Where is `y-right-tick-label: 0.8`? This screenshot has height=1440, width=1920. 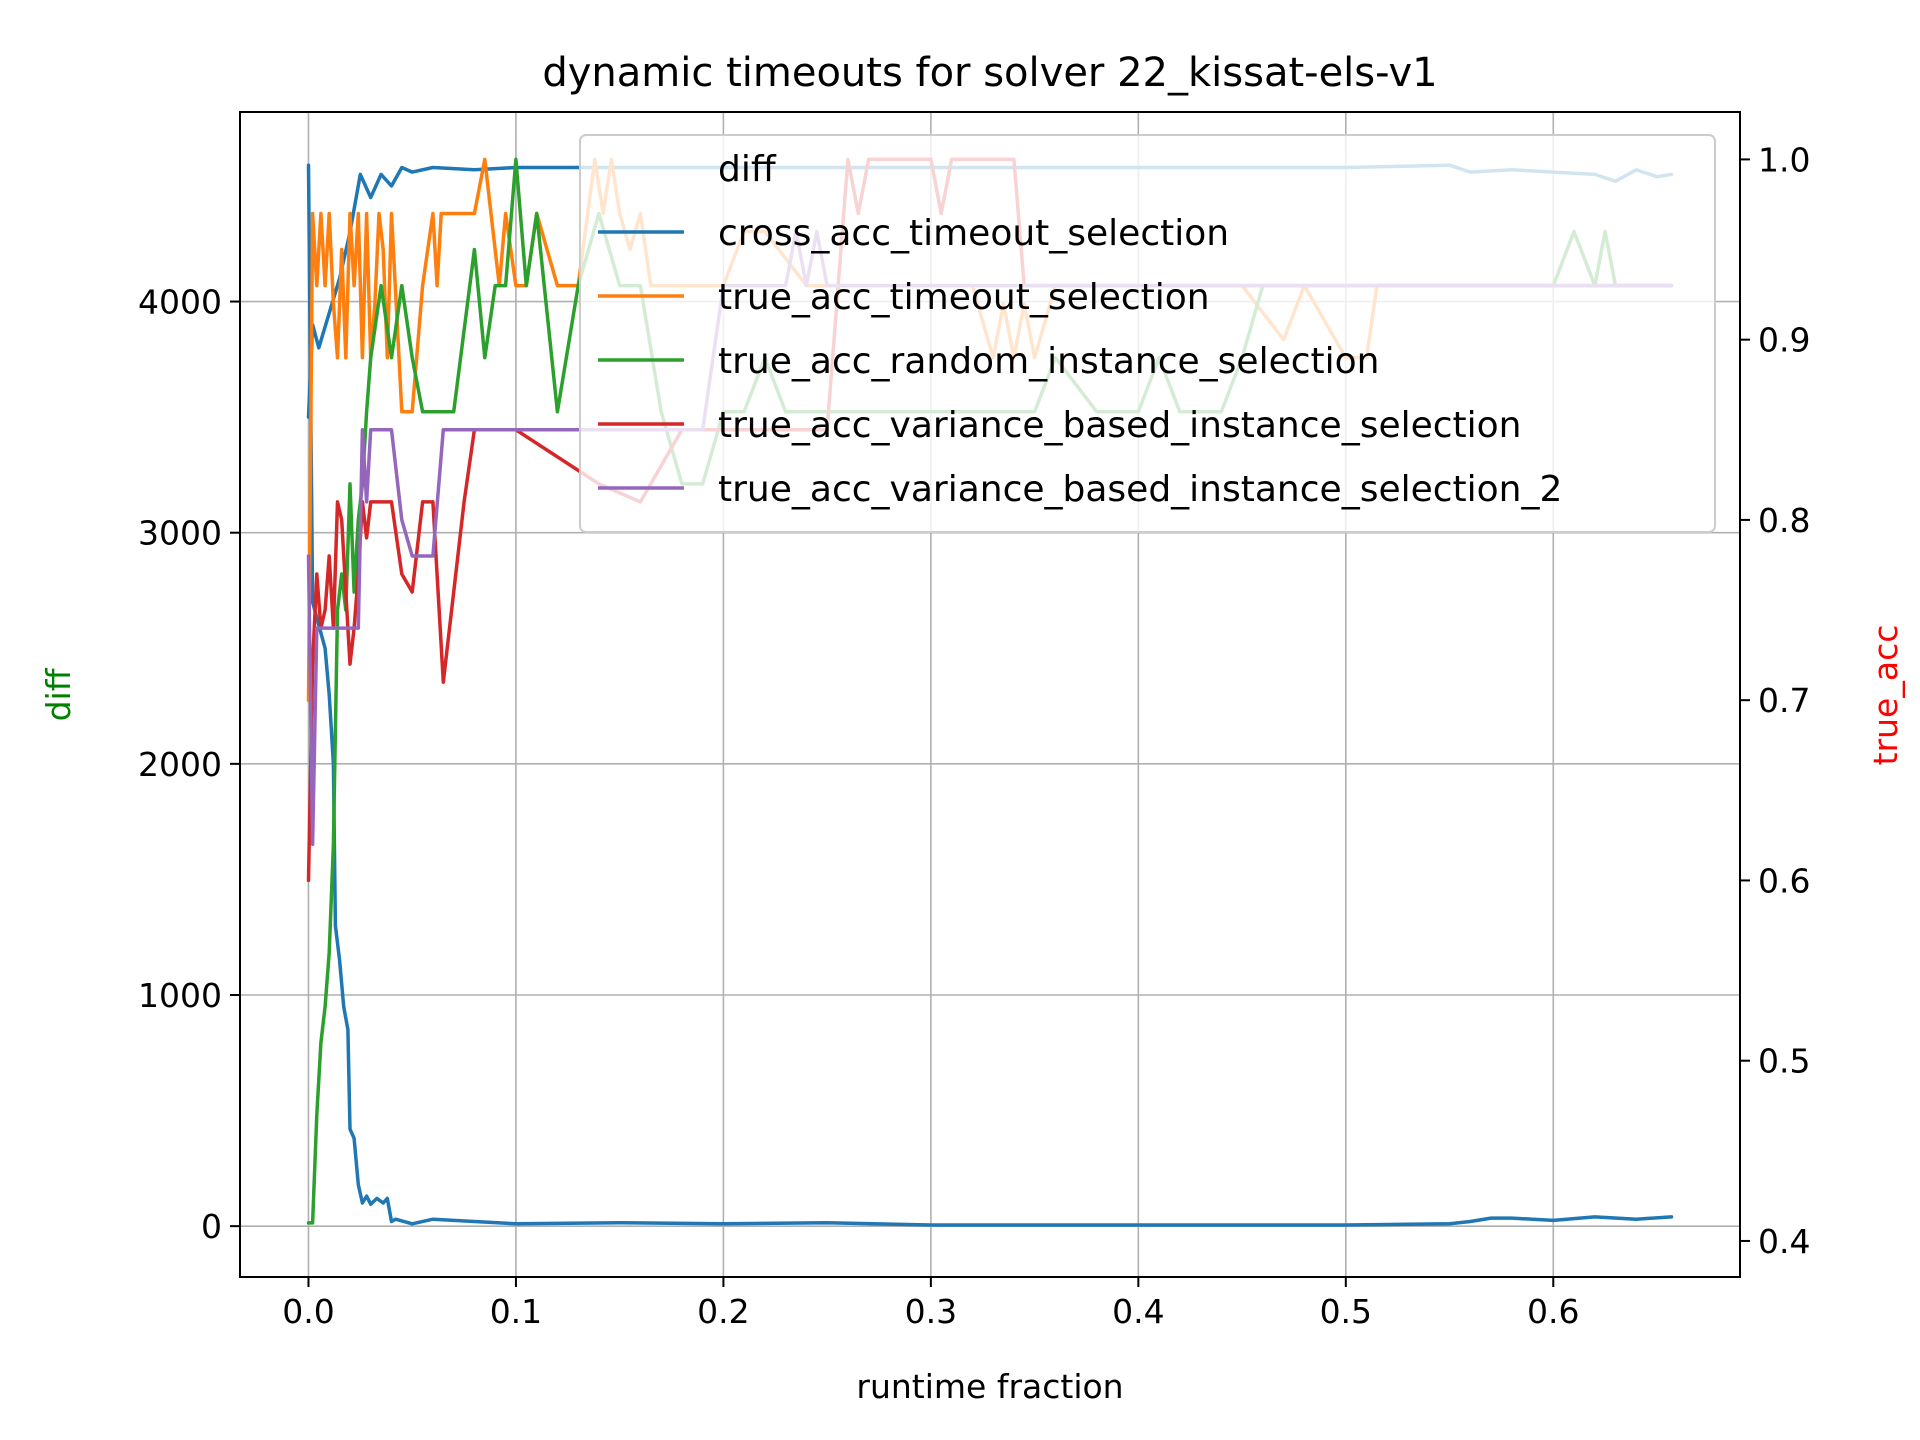 y-right-tick-label: 0.8 is located at coordinates (1784, 520).